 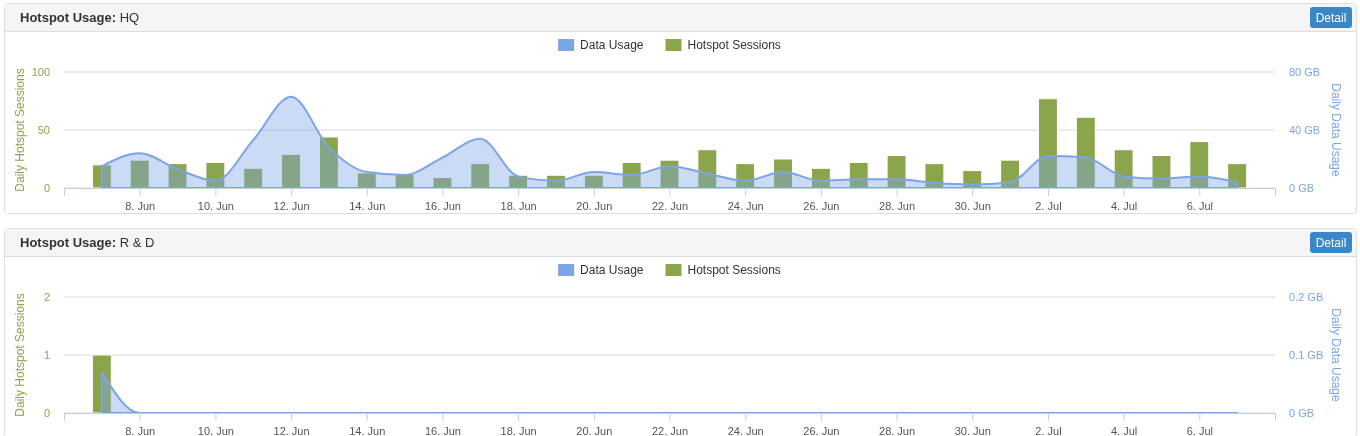 What do you see at coordinates (135, 242) in the screenshot?
I see `chart-subtitle: R & D` at bounding box center [135, 242].